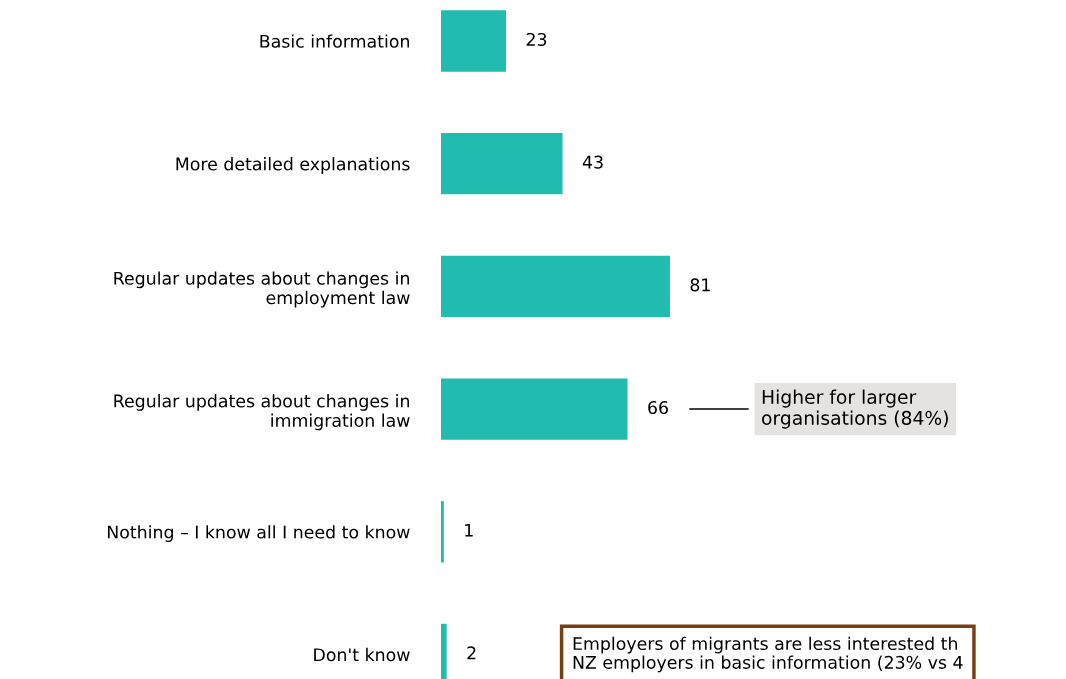 This screenshot has width=1066, height=679. Describe the element at coordinates (471, 653) in the screenshot. I see `data-label: 2` at that location.